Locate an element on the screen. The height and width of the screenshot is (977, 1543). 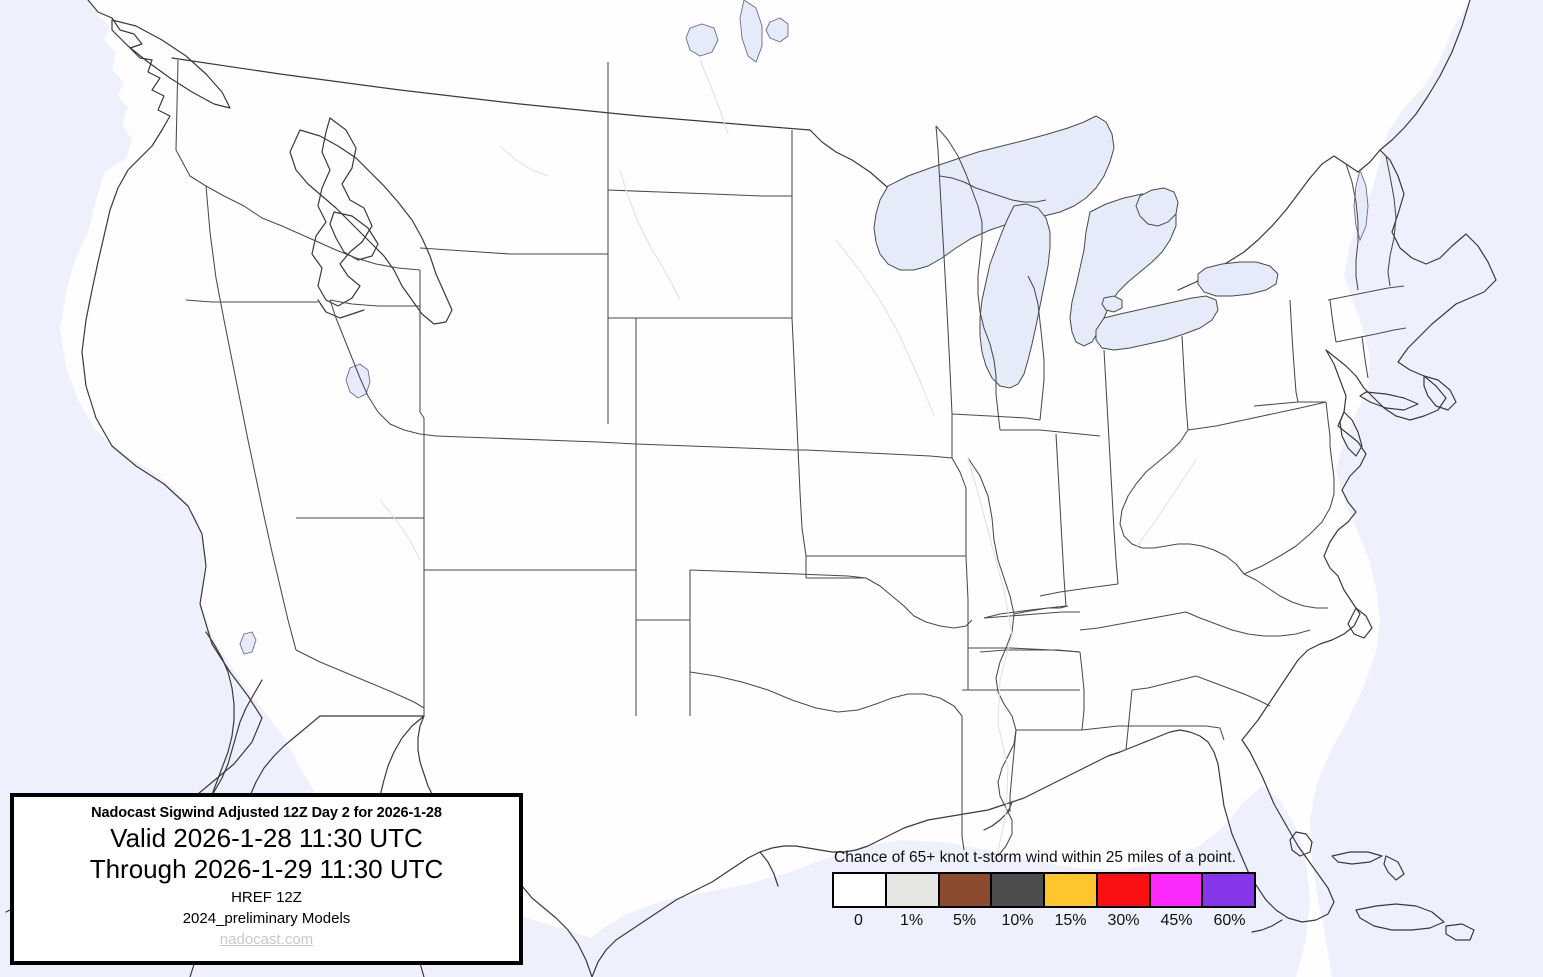
legend-swatch-5pct is located at coordinates (966, 890).